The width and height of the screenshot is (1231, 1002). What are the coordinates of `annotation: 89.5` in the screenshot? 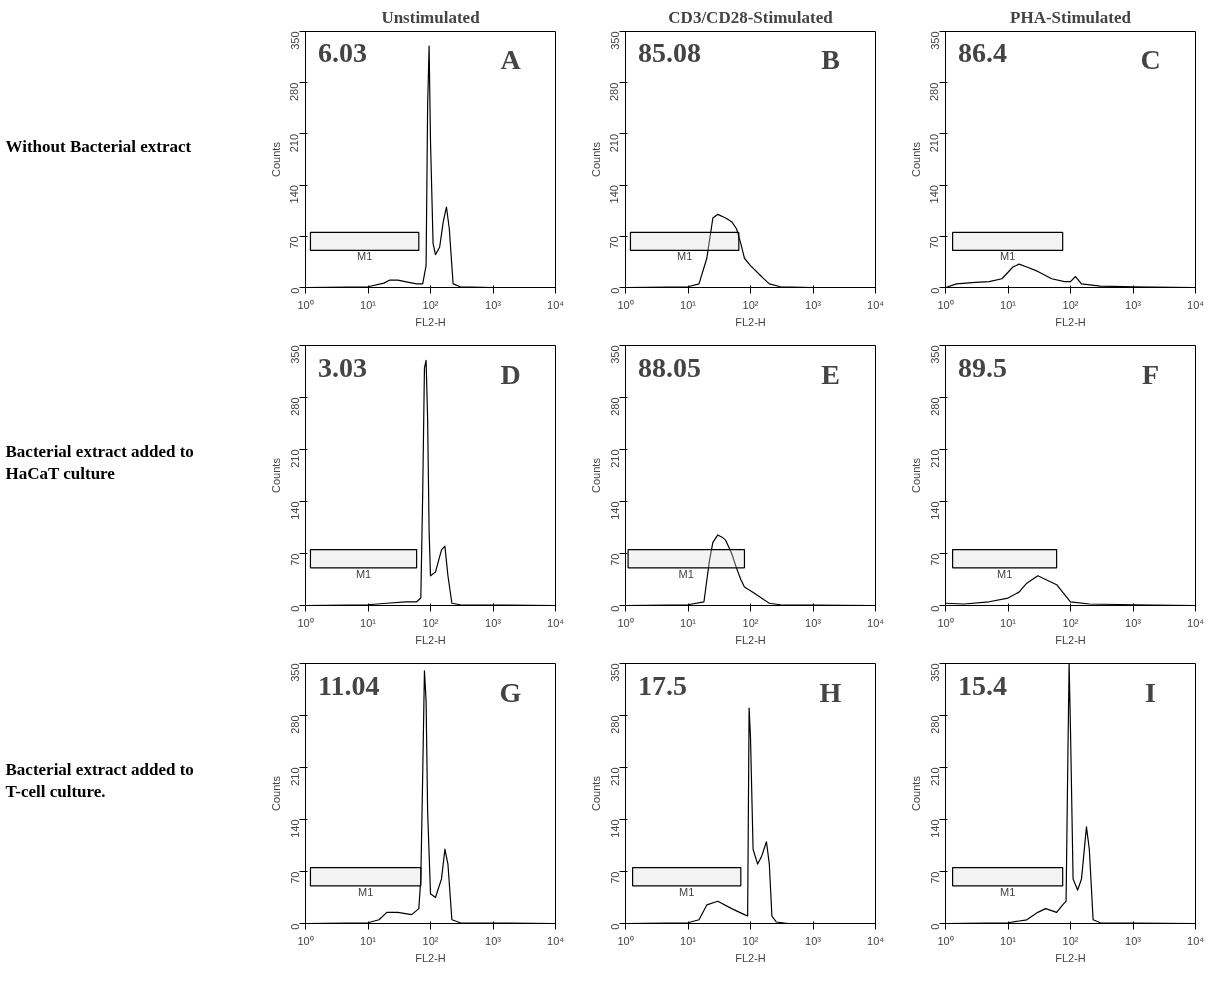 It's located at (982, 367).